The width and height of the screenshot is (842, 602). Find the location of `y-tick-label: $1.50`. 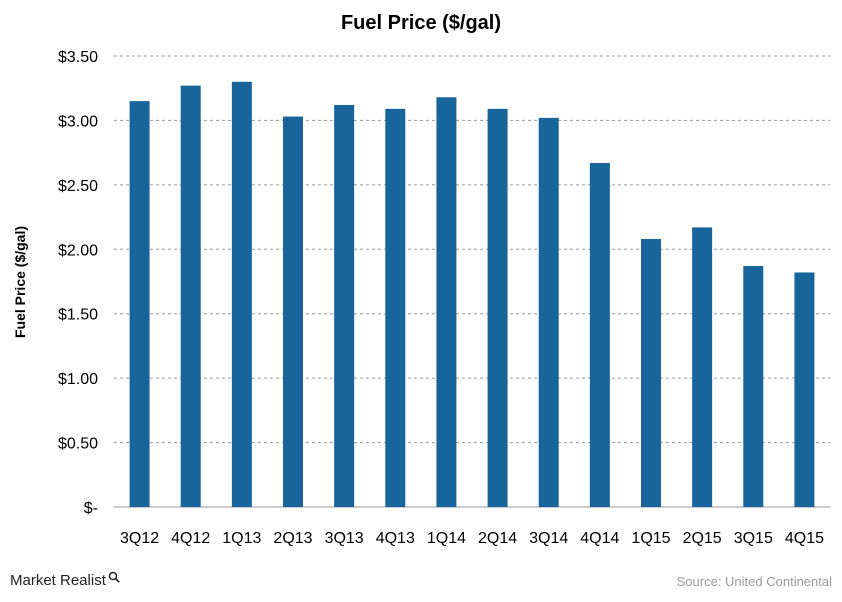

y-tick-label: $1.50 is located at coordinates (78, 315).